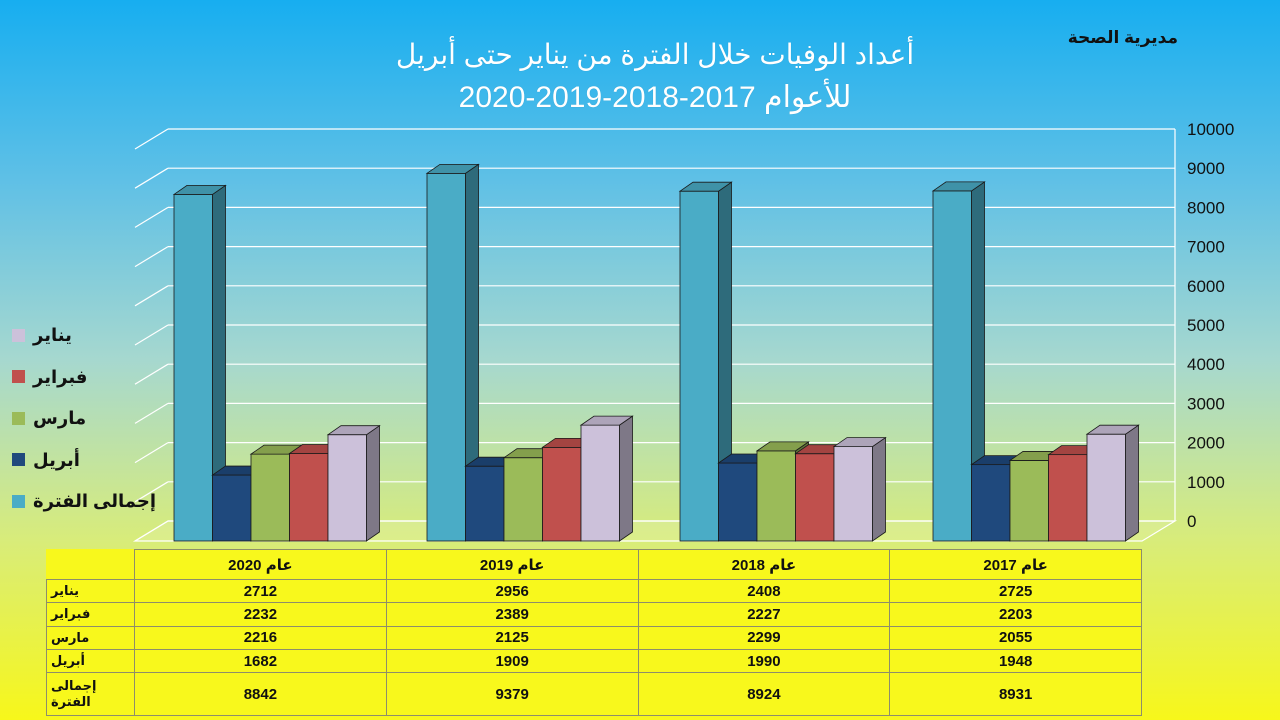 The width and height of the screenshot is (1280, 720). What do you see at coordinates (90, 694) in the screenshot?
I see `row-label: إجمالى الفترة` at bounding box center [90, 694].